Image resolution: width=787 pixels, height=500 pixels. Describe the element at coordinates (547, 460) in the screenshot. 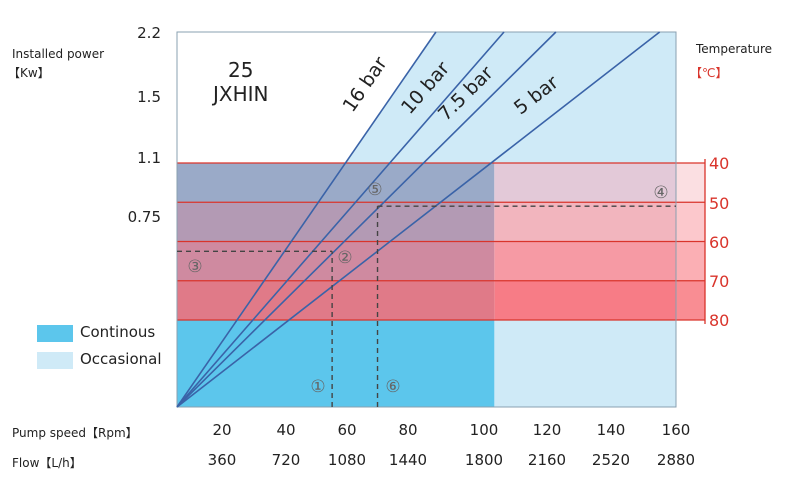

I see `flow-tick: 2160` at that location.